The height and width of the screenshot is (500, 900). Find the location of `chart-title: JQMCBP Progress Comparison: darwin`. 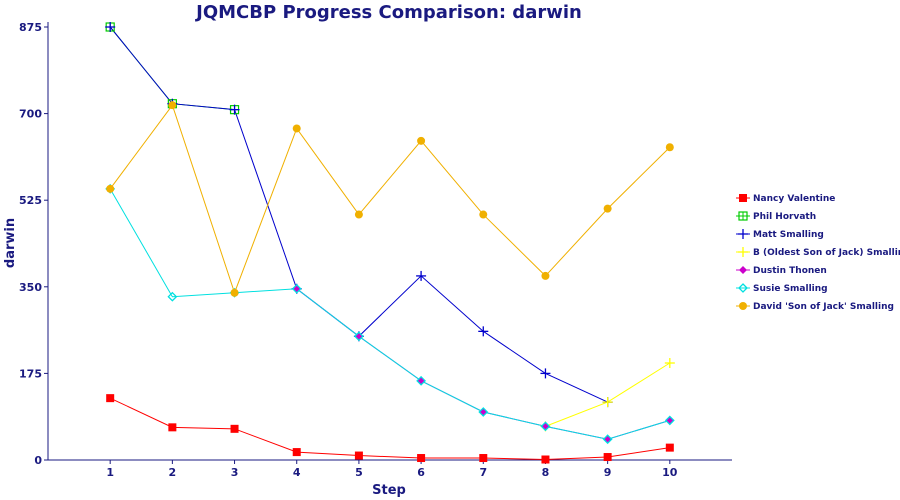

chart-title: JQMCBP Progress Comparison: darwin is located at coordinates (388, 12).